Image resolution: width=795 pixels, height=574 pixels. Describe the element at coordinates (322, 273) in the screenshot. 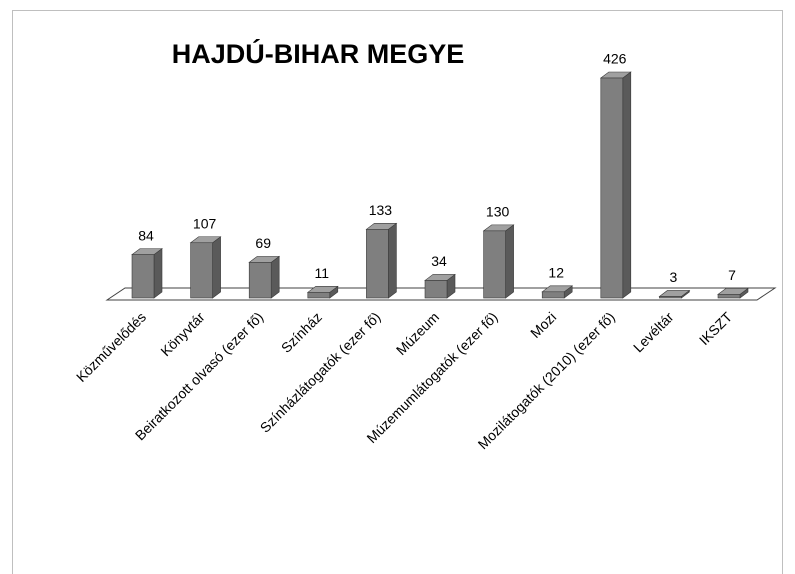

I see `data-label: 11` at that location.